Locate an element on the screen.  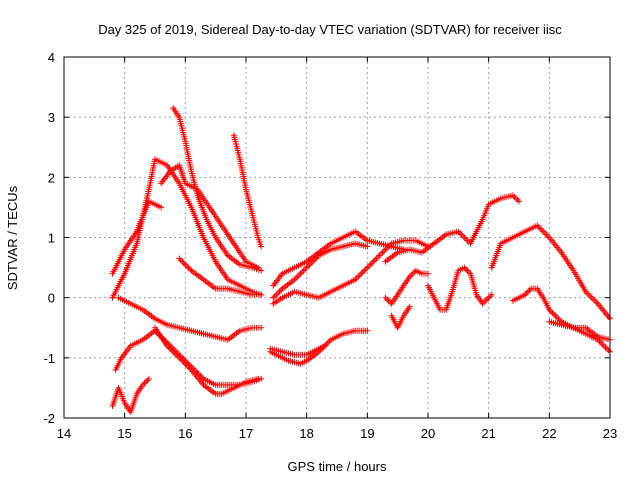
x-tick-label: 19 is located at coordinates (367, 433).